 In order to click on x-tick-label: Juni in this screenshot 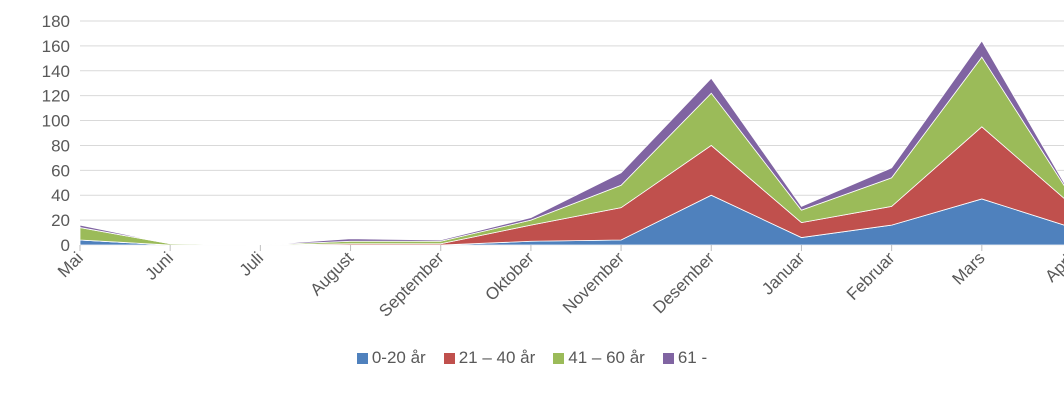, I will do `click(159, 265)`.